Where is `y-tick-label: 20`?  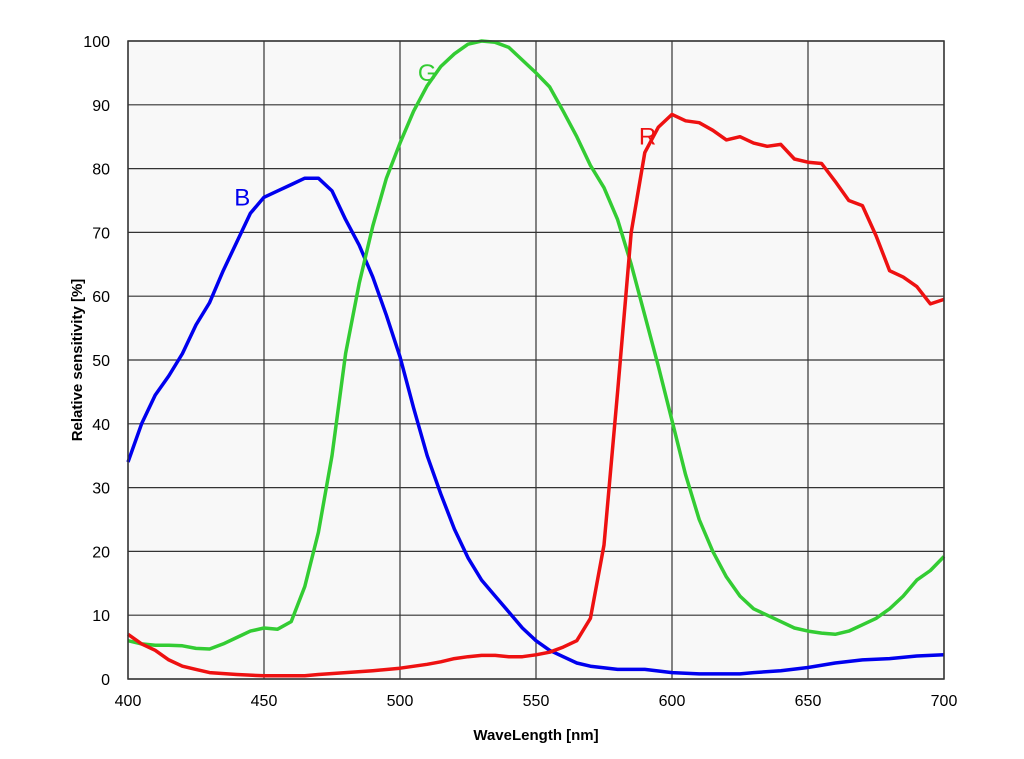
y-tick-label: 20 is located at coordinates (101, 552).